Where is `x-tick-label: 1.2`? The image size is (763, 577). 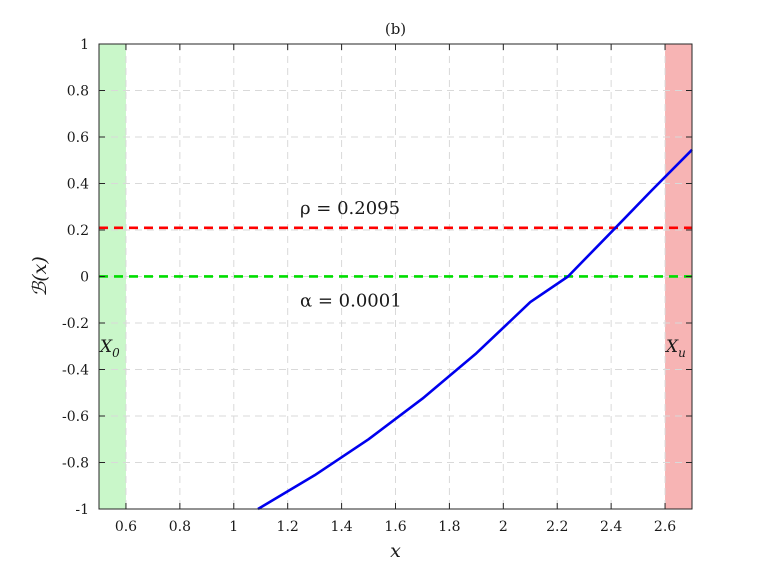
x-tick-label: 1.2 is located at coordinates (288, 527).